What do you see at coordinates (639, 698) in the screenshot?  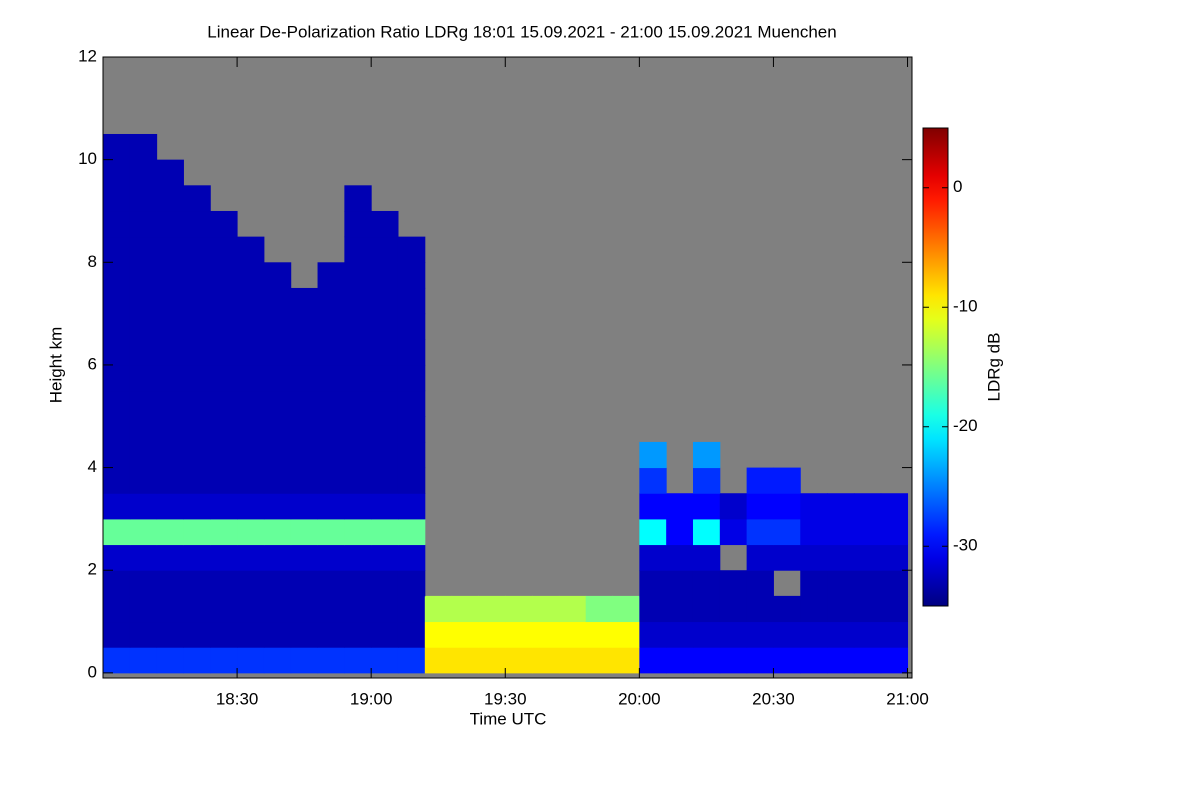 I see `x-tick-label: 20:00` at bounding box center [639, 698].